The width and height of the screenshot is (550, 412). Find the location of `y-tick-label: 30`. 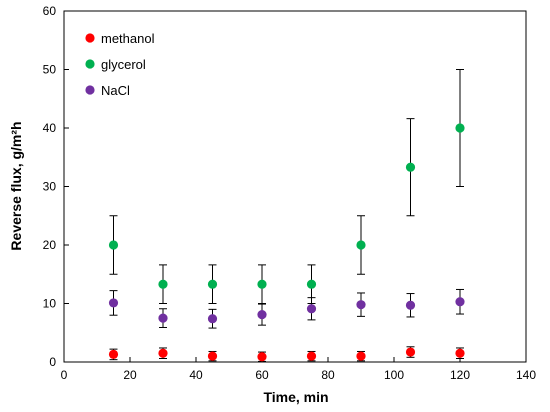

y-tick-label: 30 is located at coordinates (50, 187).